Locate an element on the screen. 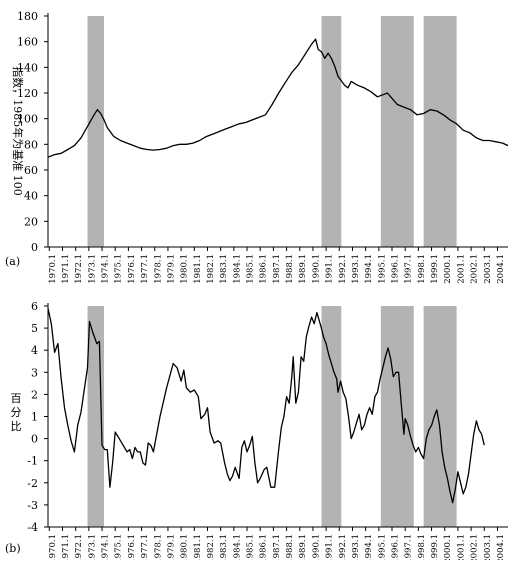 This screenshot has width=522, height=564. panel-a-x-tick-label: 2001.1 is located at coordinates (461, 269).